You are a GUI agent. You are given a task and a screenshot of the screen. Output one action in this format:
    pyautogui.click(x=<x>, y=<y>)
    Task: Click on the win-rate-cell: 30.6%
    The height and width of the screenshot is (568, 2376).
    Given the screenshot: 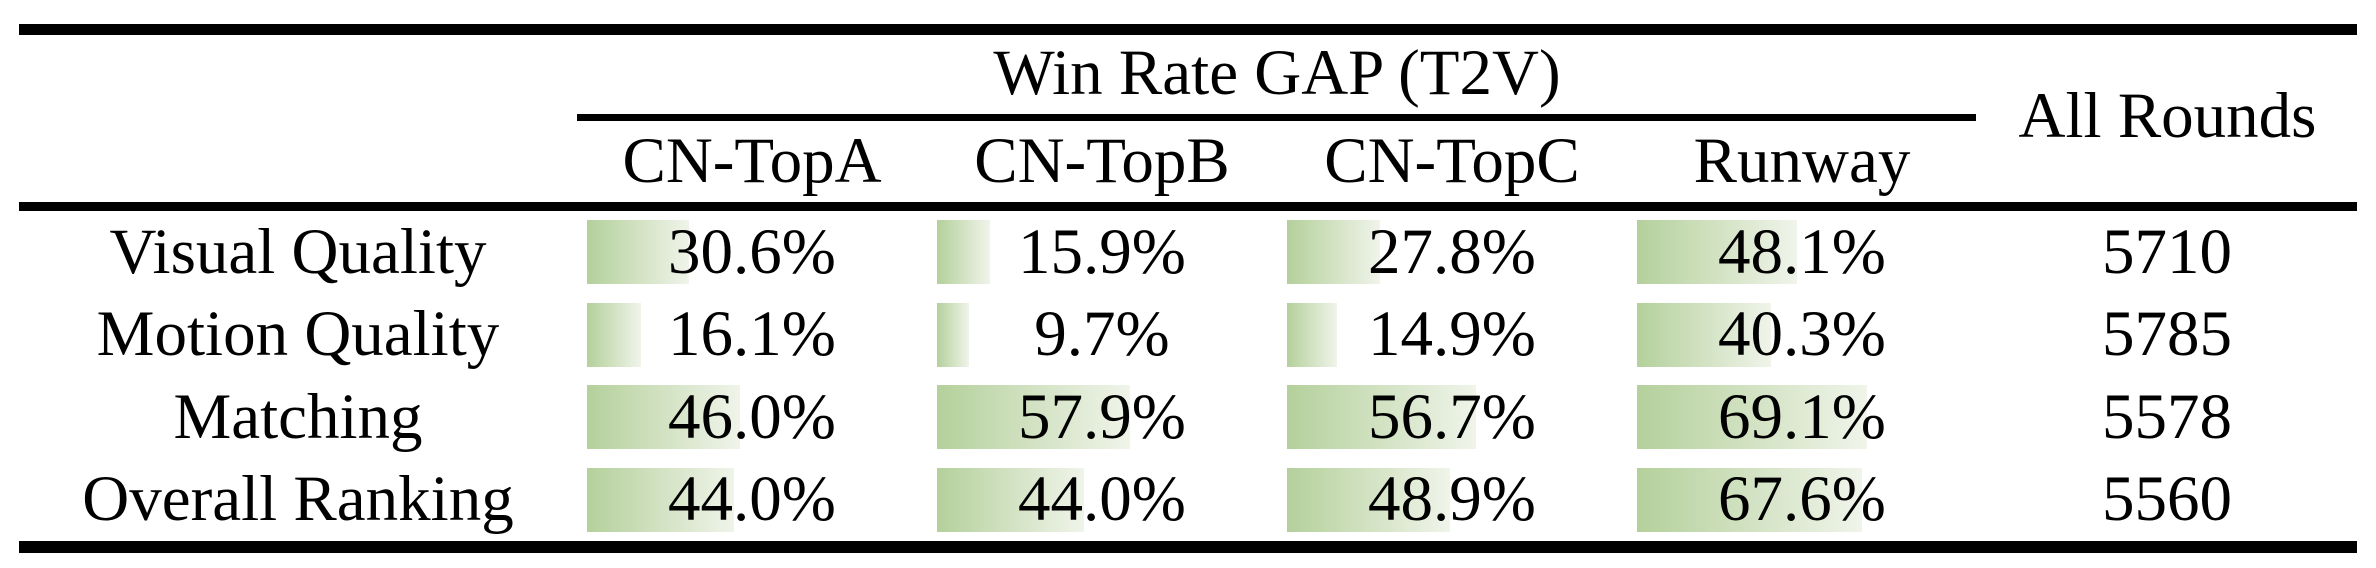 What is the action you would take?
    pyautogui.click(x=752, y=252)
    